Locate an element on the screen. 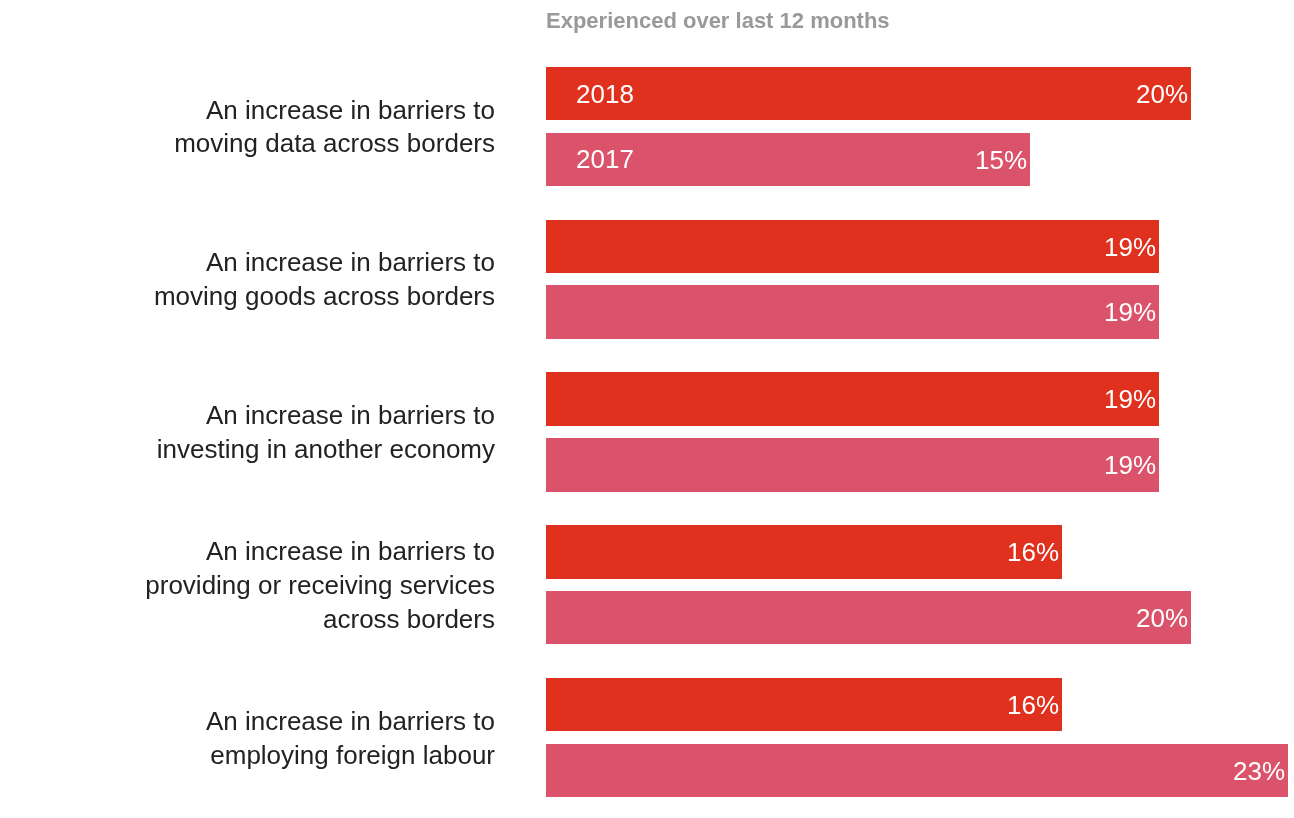  chart-title: Experienced over last 12 months is located at coordinates (718, 20).